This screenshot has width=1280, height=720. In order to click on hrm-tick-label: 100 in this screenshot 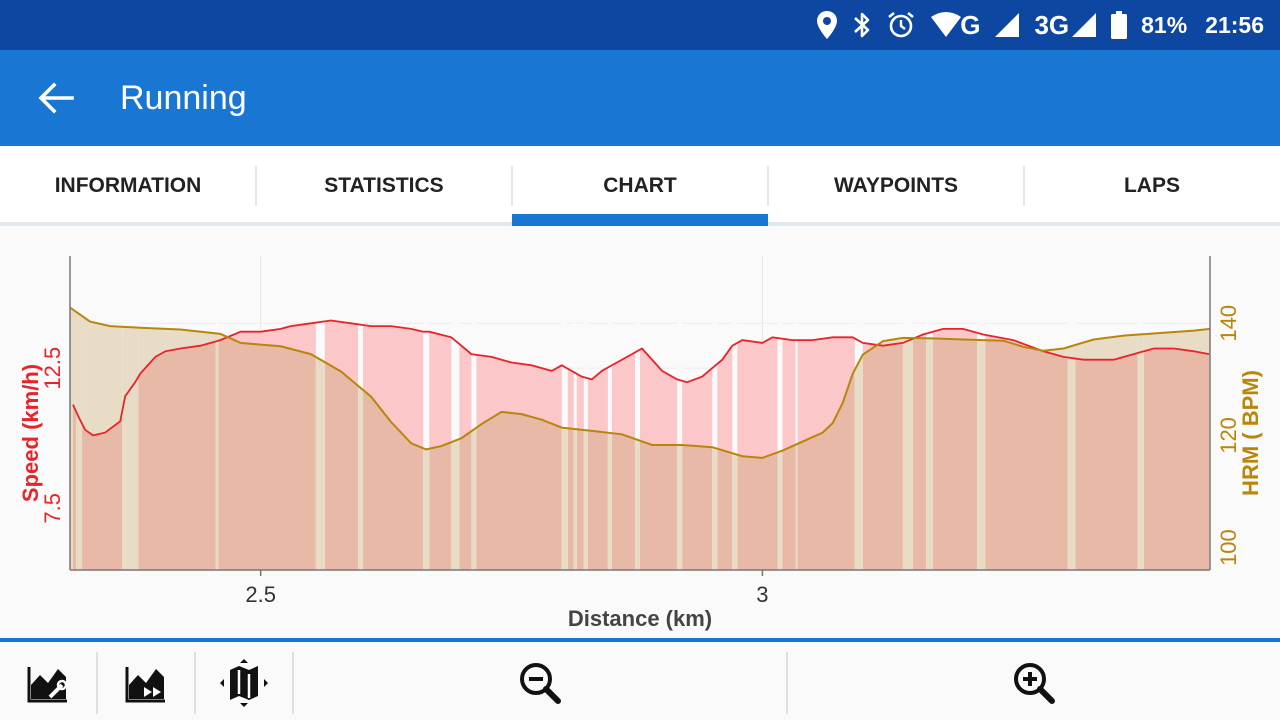, I will do `click(1228, 547)`.